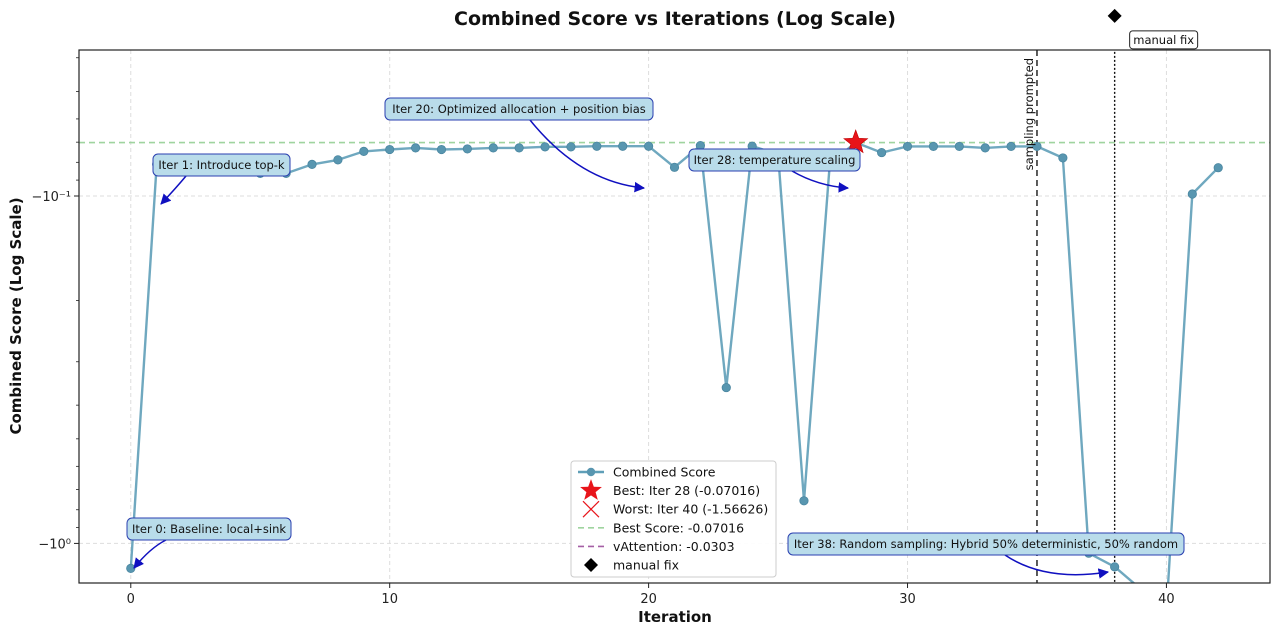  I want to click on legend-marker-combined, so click(591, 472).